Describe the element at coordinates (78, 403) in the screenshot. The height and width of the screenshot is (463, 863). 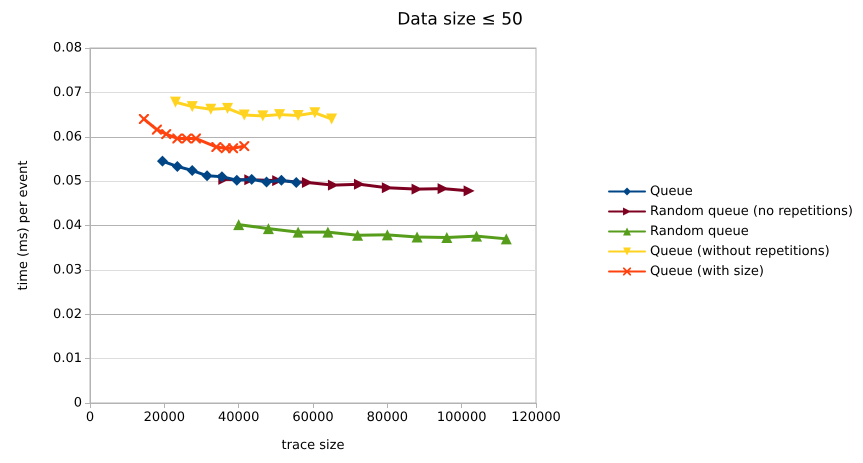
I see `y-tick-label: 0` at that location.